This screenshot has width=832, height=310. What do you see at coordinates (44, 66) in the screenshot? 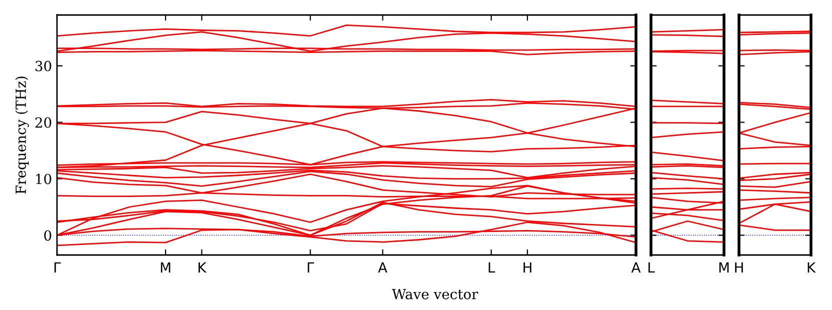
I see `y-tick-label: 30` at bounding box center [44, 66].